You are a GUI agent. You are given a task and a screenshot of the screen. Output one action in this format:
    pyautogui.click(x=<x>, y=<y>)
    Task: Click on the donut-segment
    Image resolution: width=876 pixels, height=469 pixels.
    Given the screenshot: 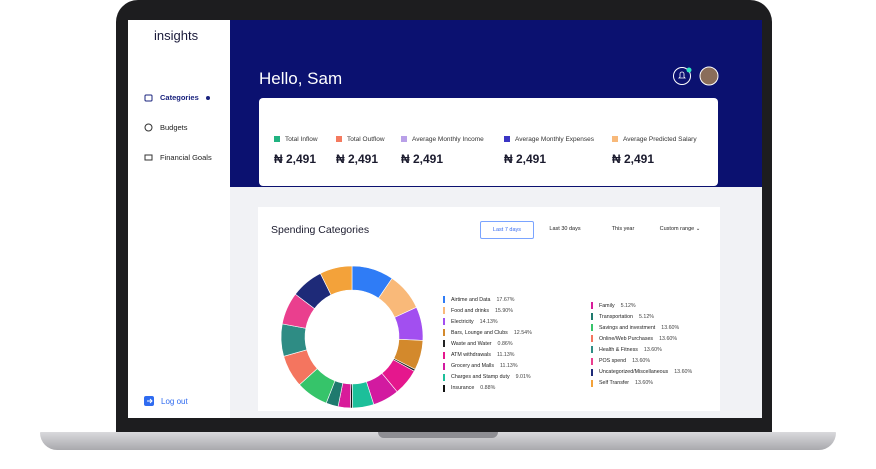 What is the action you would take?
    pyautogui.click(x=336, y=280)
    